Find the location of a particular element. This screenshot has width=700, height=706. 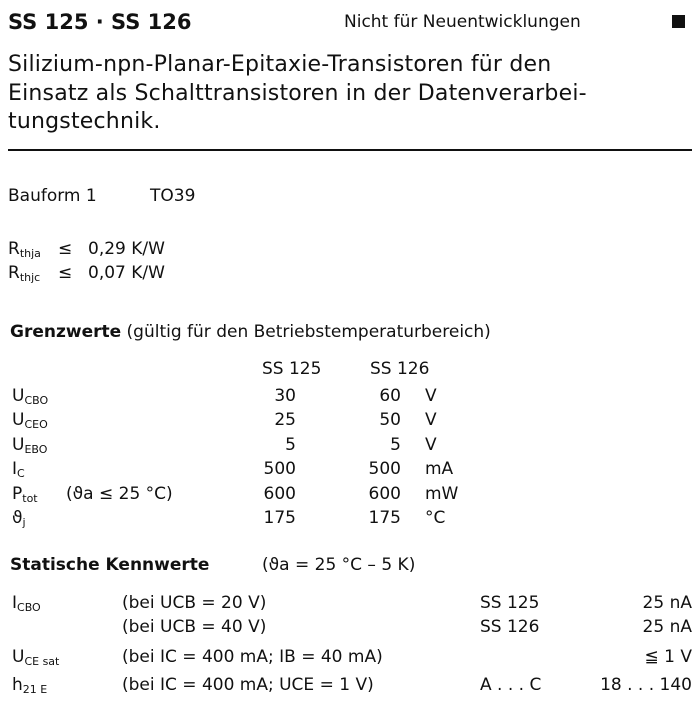

symbol: UCEO is located at coordinates (30, 421).